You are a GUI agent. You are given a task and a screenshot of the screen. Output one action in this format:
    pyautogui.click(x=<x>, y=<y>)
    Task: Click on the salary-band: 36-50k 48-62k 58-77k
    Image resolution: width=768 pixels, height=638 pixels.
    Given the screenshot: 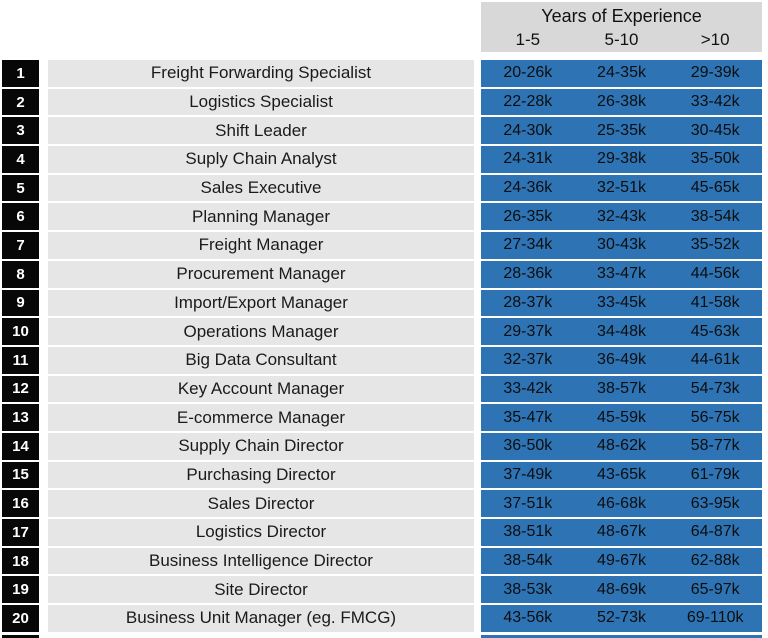 What is the action you would take?
    pyautogui.click(x=621, y=446)
    